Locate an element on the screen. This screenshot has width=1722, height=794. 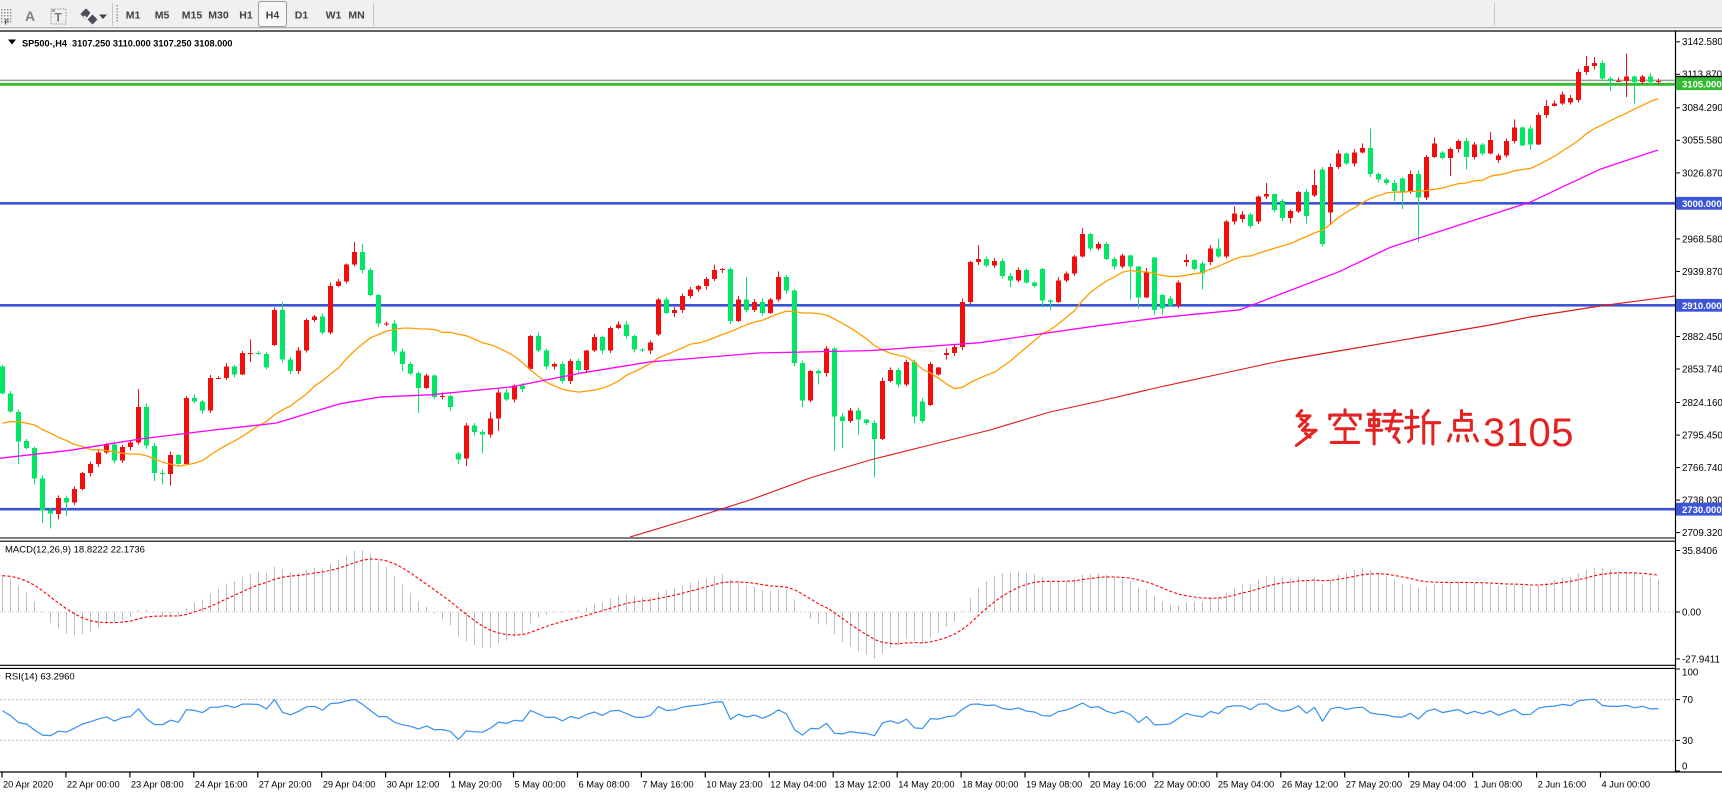
svg-text: 1 Jun 08:00 is located at coordinates (1498, 785).